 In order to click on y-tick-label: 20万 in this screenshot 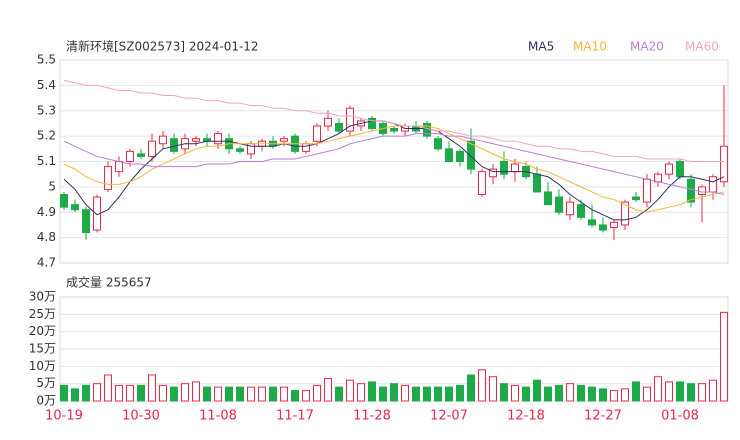, I will do `click(42, 331)`.